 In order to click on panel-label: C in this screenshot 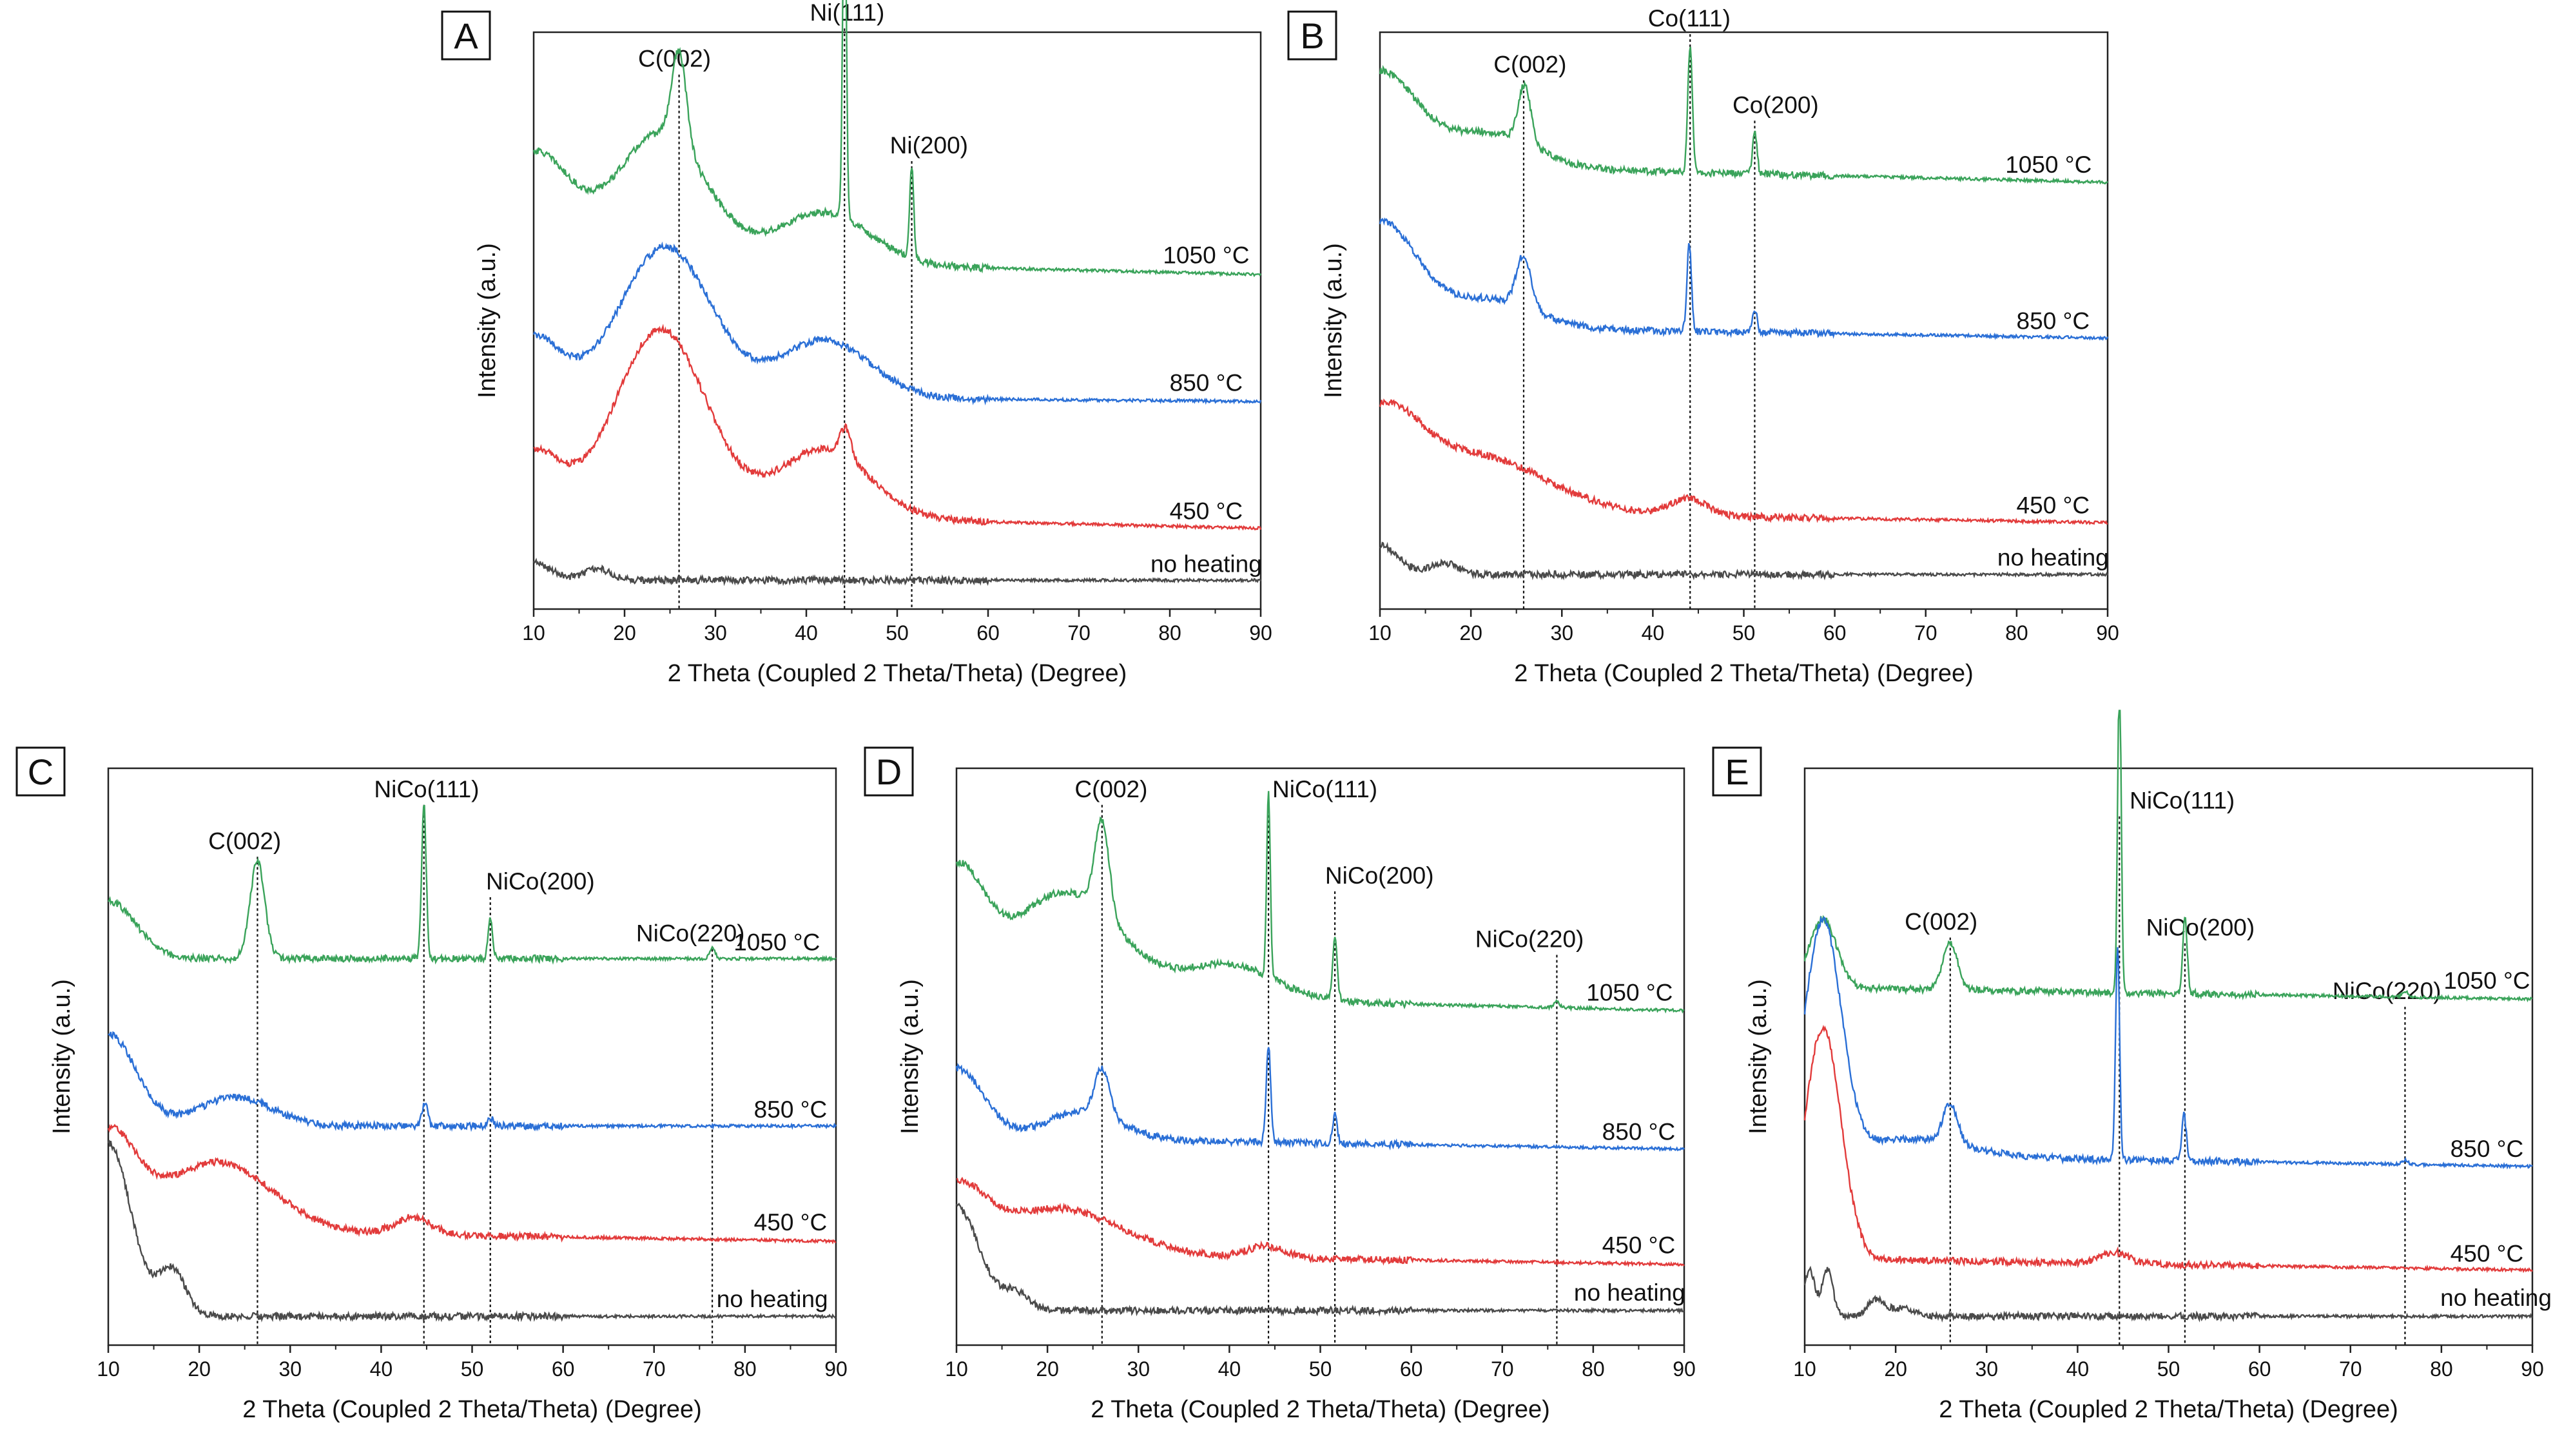, I will do `click(40, 772)`.